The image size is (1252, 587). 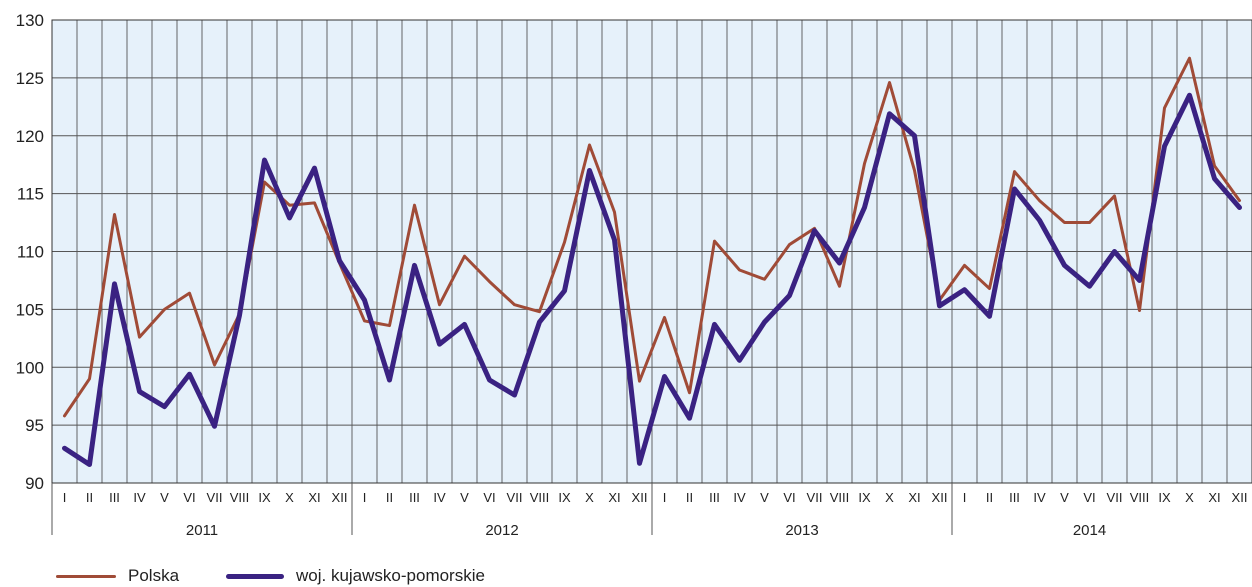 What do you see at coordinates (30, 309) in the screenshot?
I see `y-tick-label: 105` at bounding box center [30, 309].